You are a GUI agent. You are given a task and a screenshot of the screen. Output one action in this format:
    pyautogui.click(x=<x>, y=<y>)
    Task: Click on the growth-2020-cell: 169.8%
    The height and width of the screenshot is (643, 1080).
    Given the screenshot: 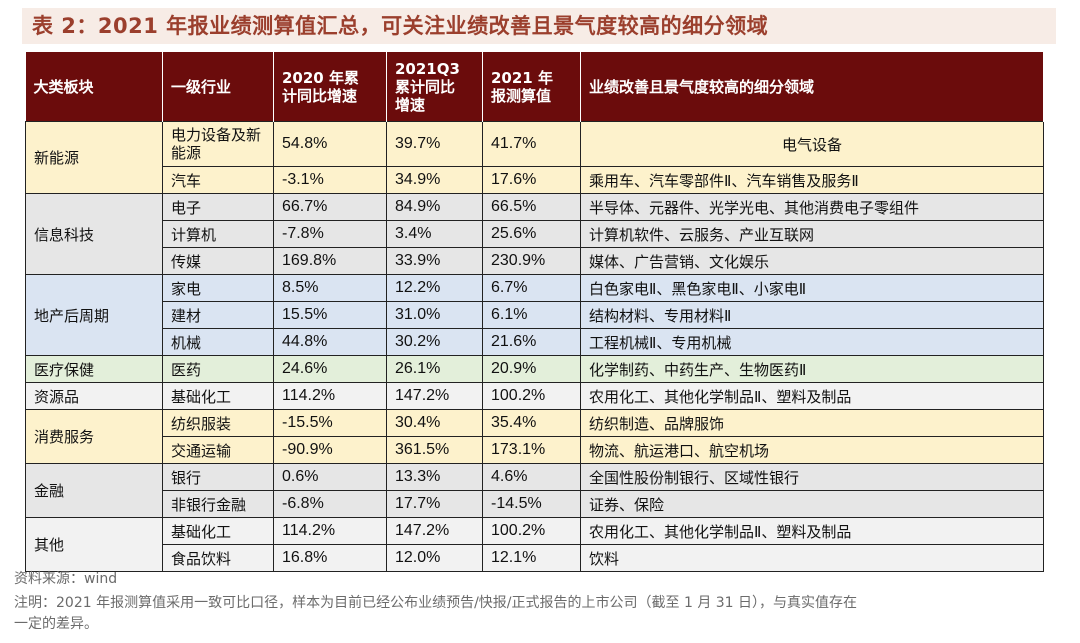 What is the action you would take?
    pyautogui.click(x=330, y=261)
    